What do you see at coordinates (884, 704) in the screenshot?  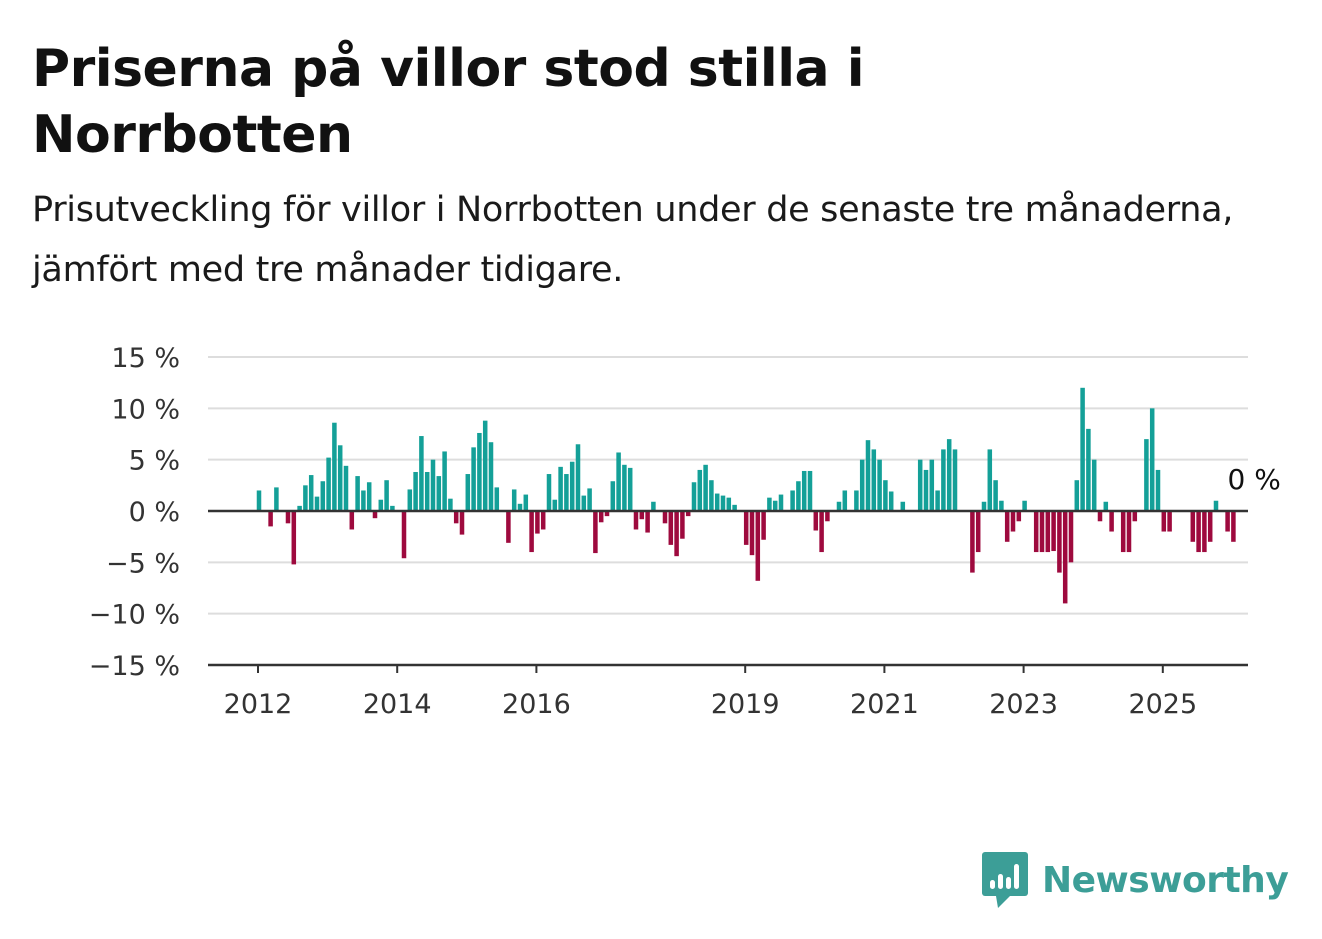 I see `x-tick-label: 2021` at bounding box center [884, 704].